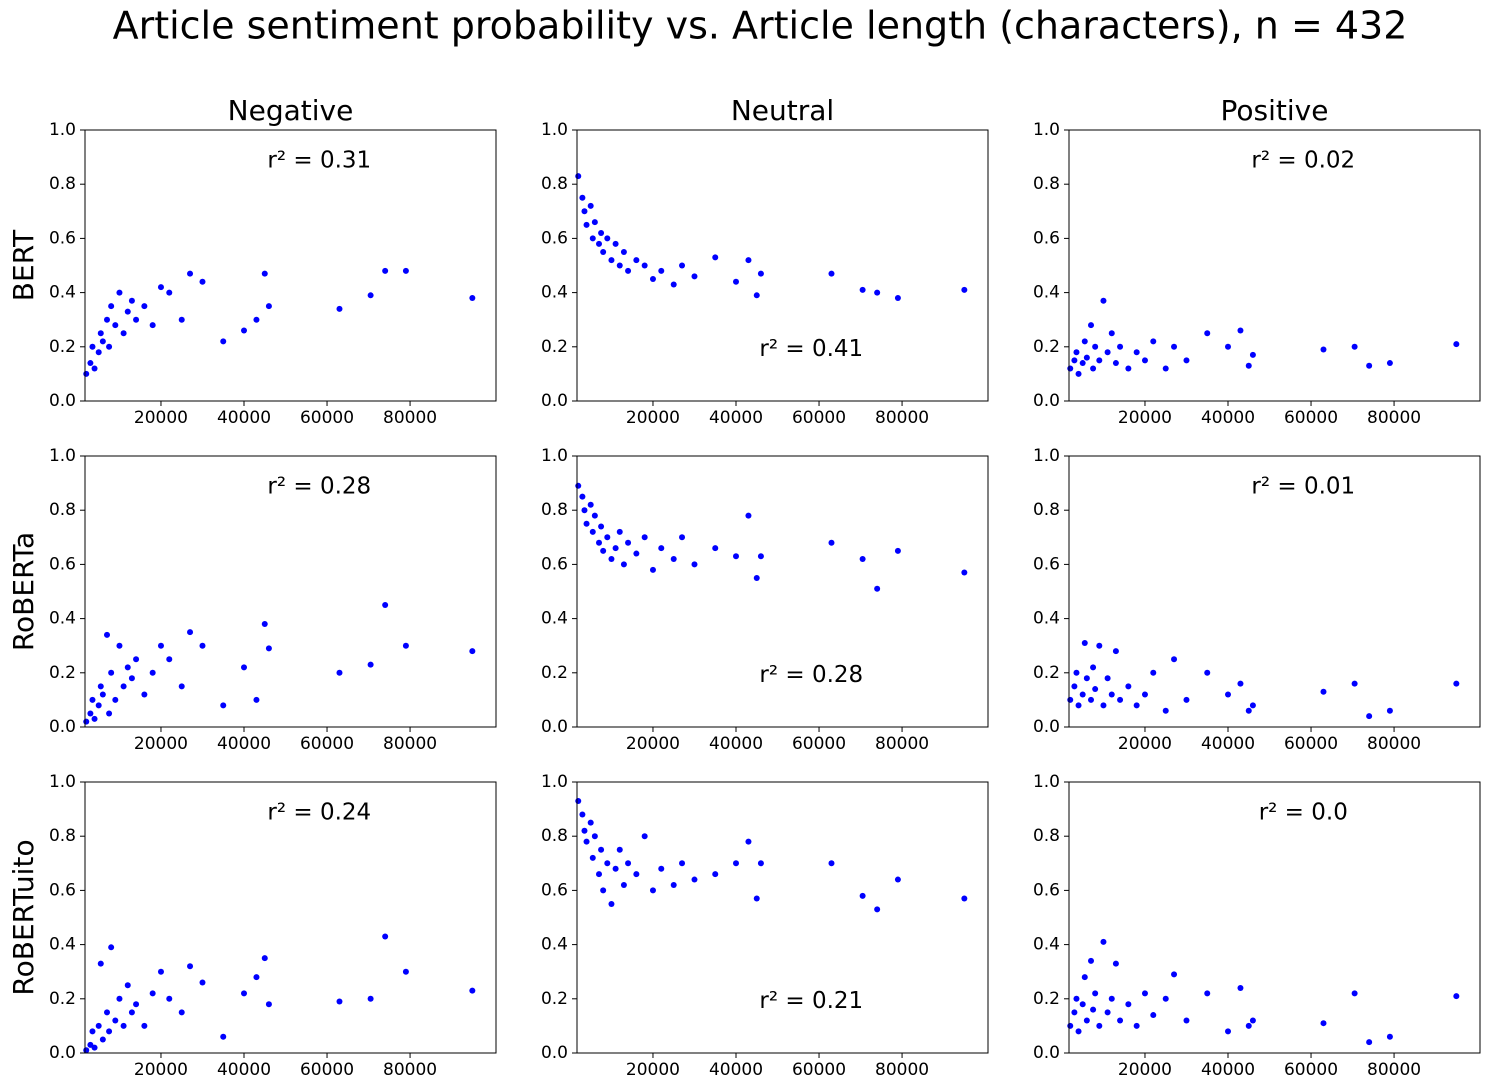  Describe the element at coordinates (554, 836) in the screenshot. I see `y-tick-label: 0.8` at that location.